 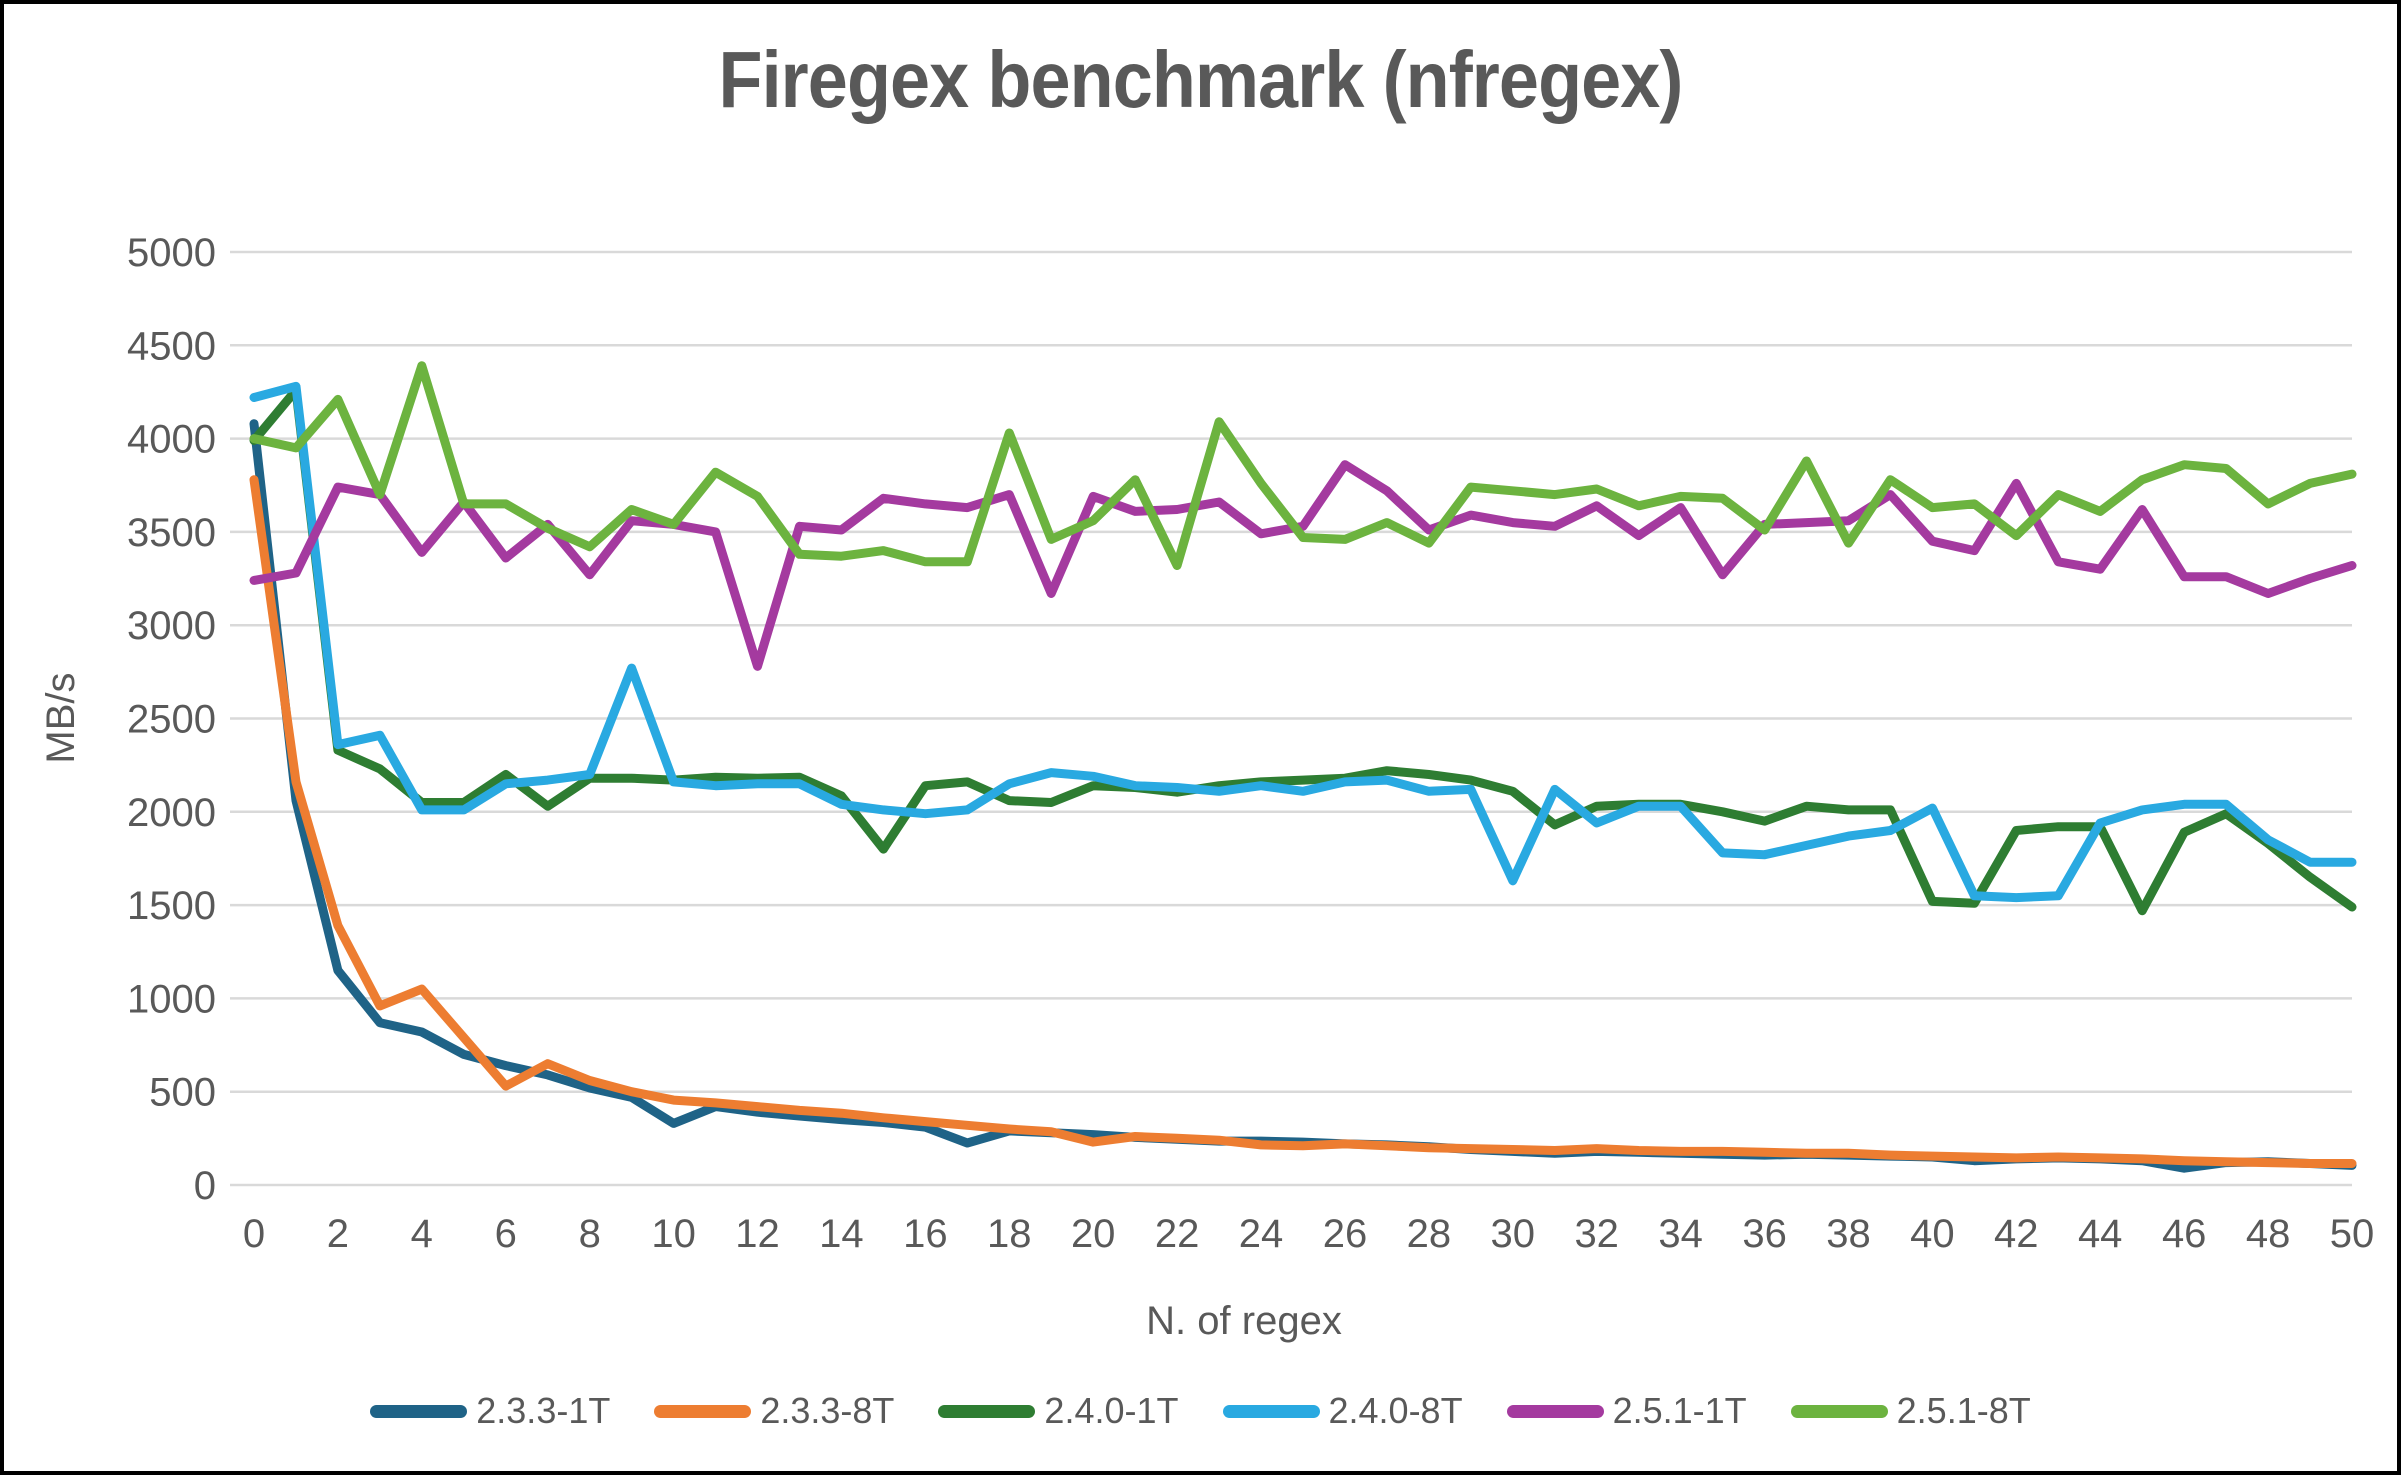 I want to click on x-tick-label-28: 28, so click(x=1429, y=1234).